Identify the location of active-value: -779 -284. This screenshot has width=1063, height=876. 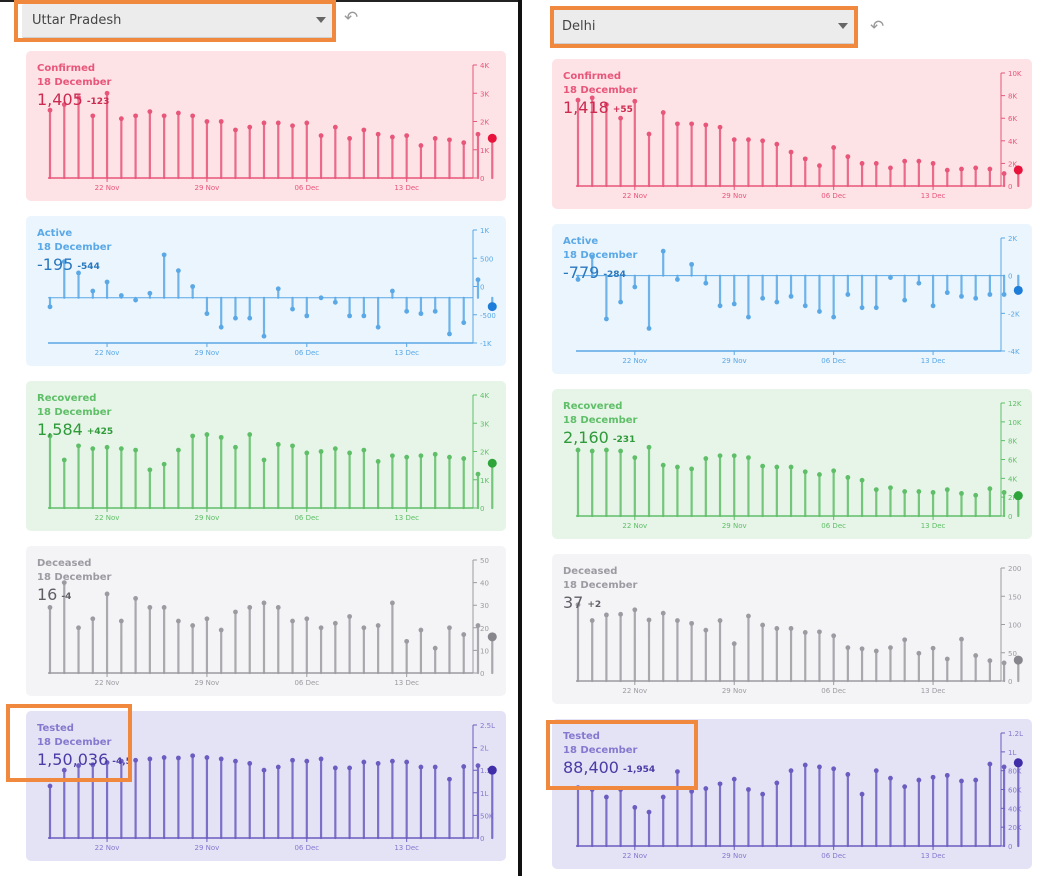
(594, 274).